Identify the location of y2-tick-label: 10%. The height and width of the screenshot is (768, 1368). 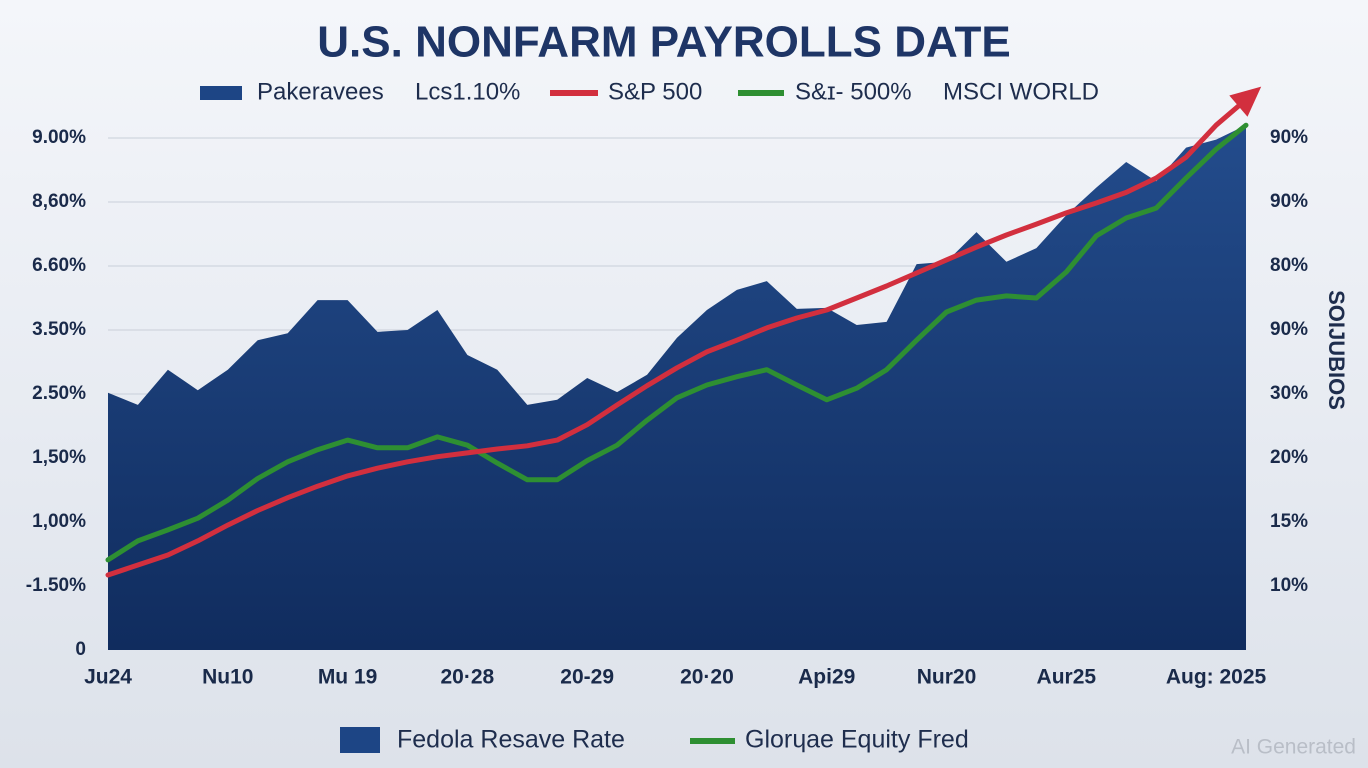
(1289, 585).